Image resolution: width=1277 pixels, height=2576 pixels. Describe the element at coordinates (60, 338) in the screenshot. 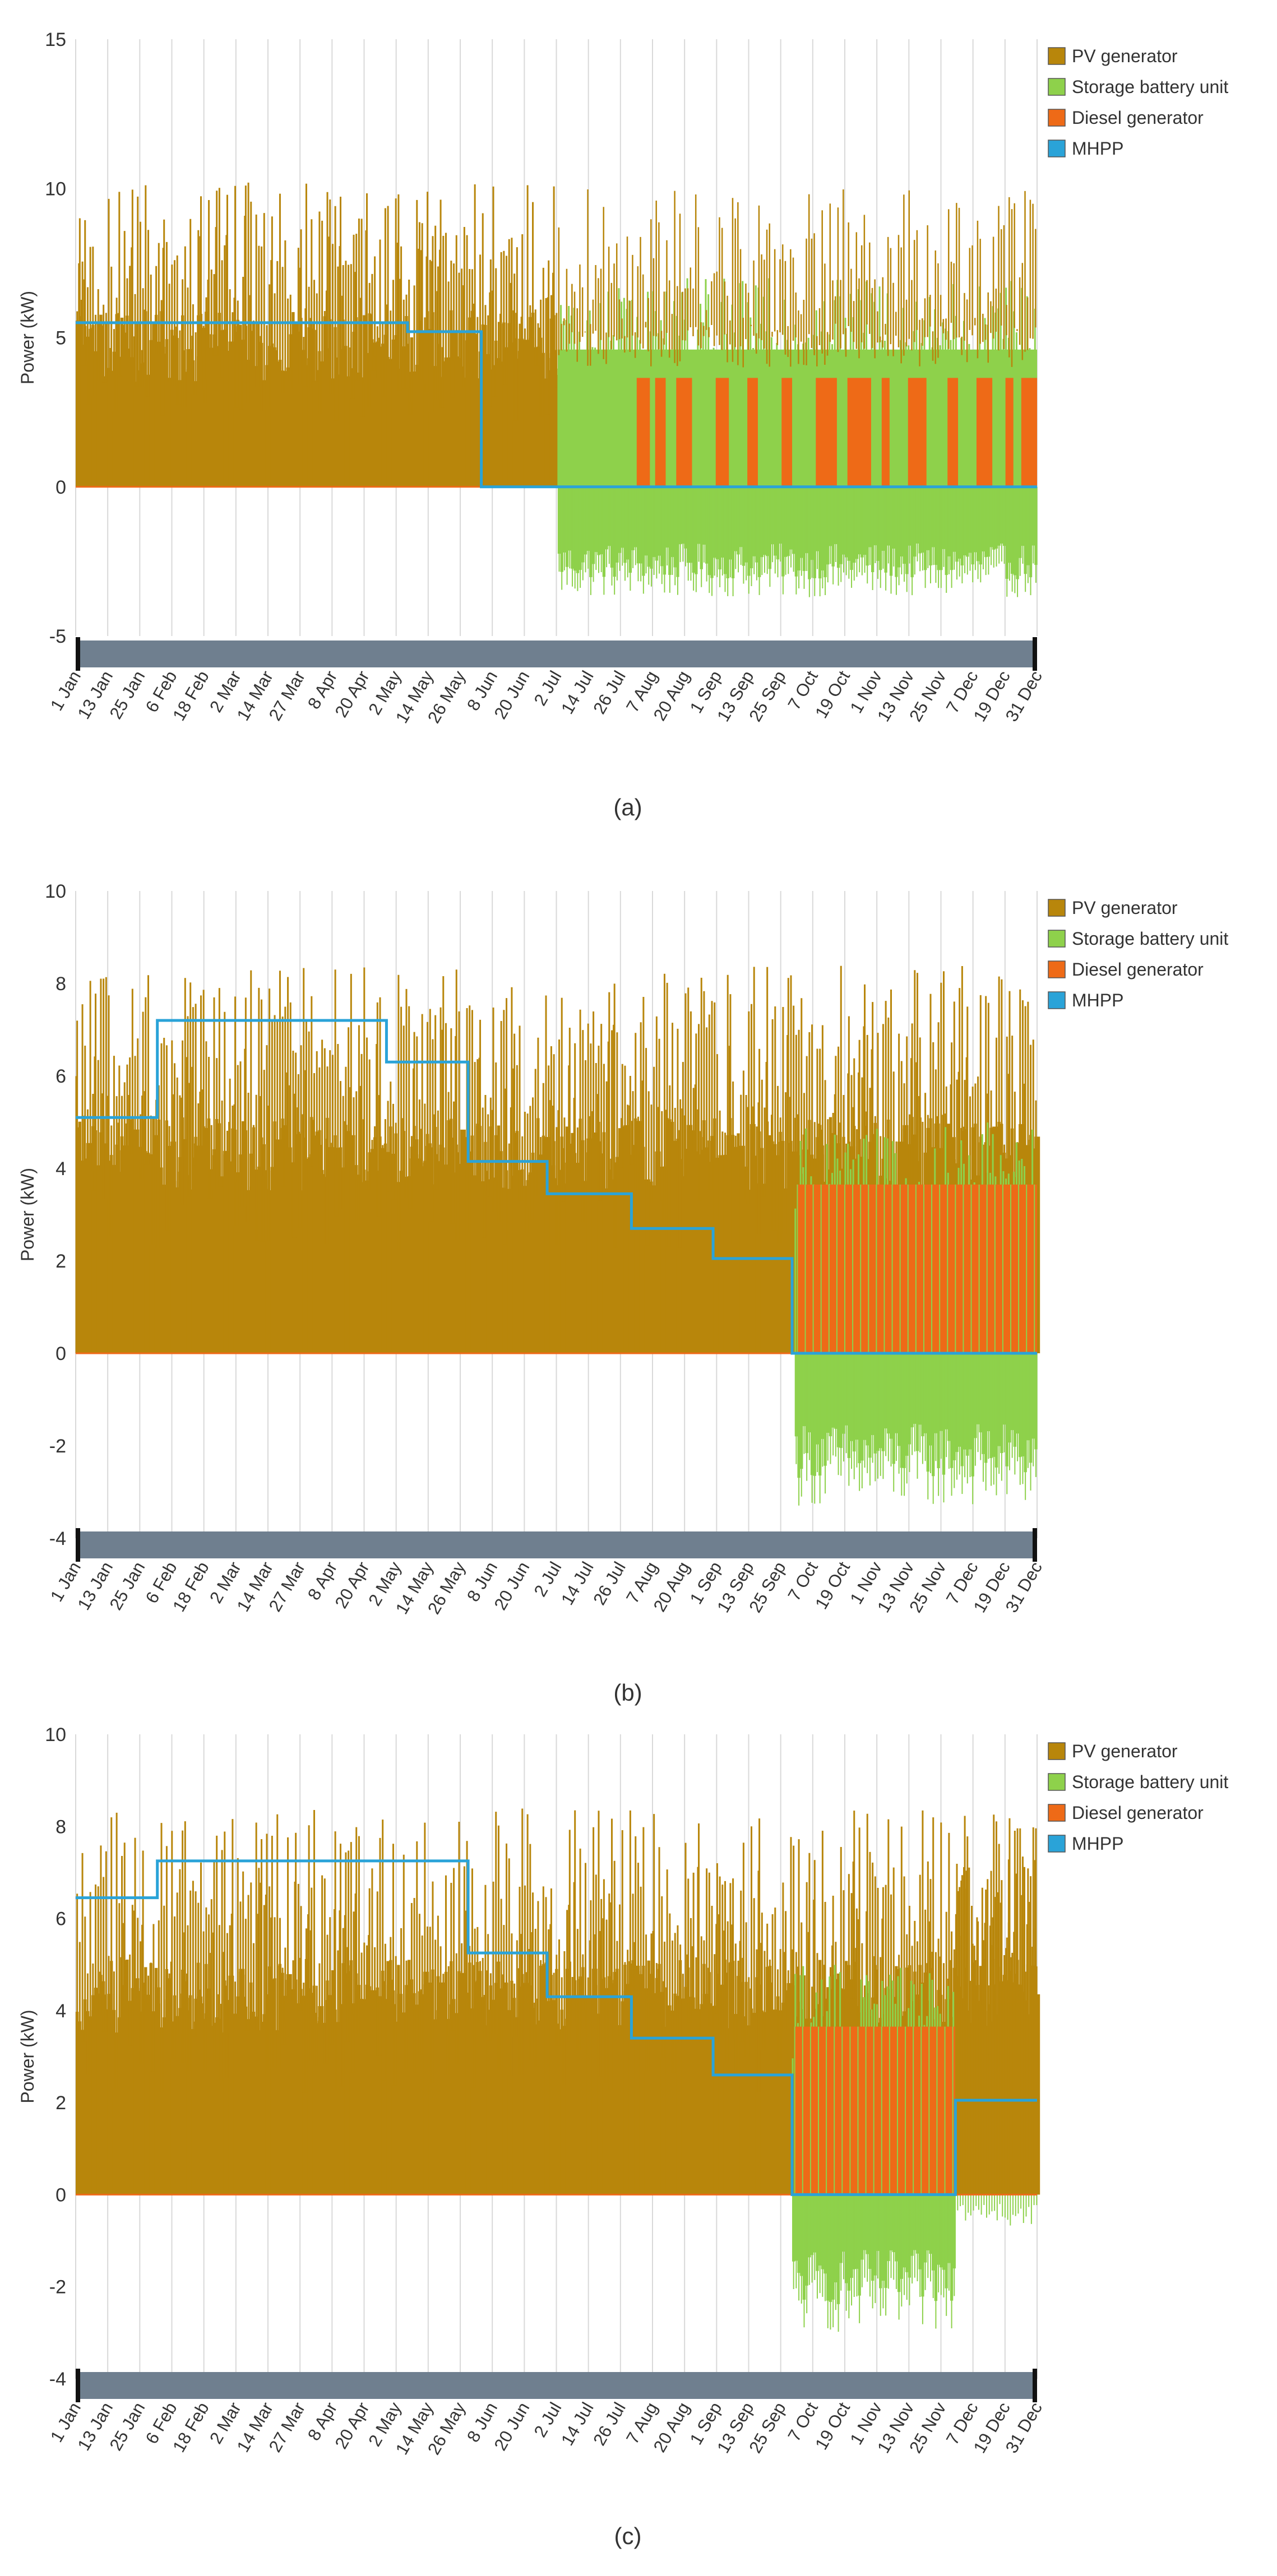

I see `y-tick-label: 5` at that location.